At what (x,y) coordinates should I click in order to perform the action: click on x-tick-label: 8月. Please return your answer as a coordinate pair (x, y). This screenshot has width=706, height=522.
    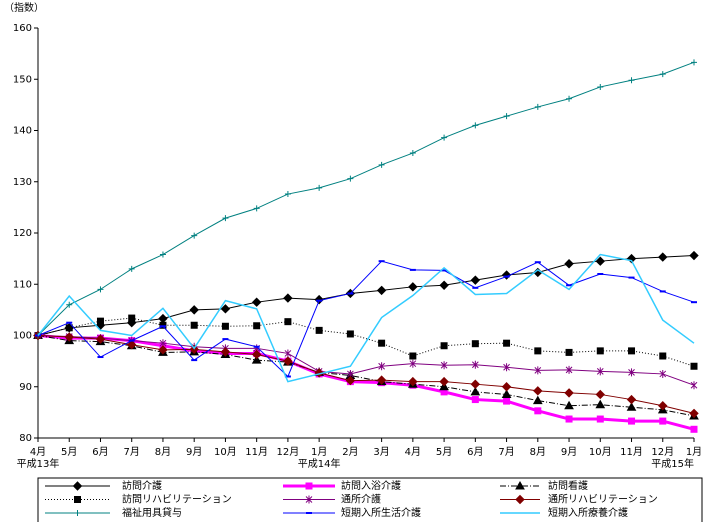
    Looking at the image, I should click on (538, 452).